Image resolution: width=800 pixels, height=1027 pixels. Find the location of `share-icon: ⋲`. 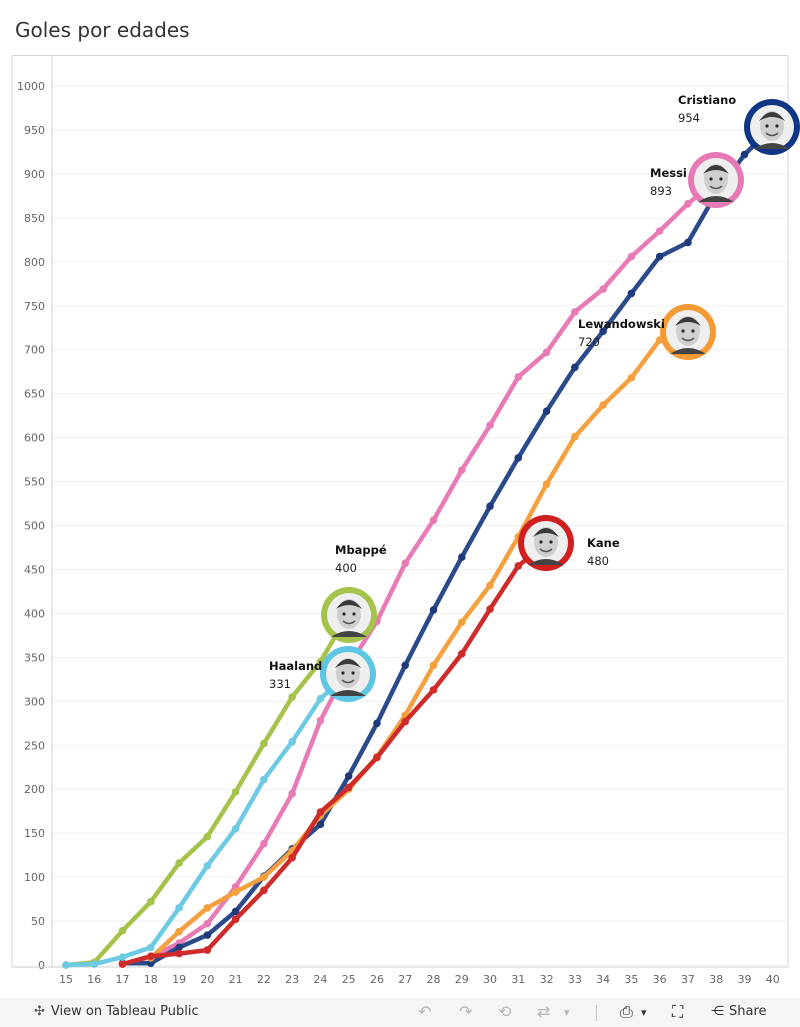

share-icon: ⋲ is located at coordinates (717, 1011).